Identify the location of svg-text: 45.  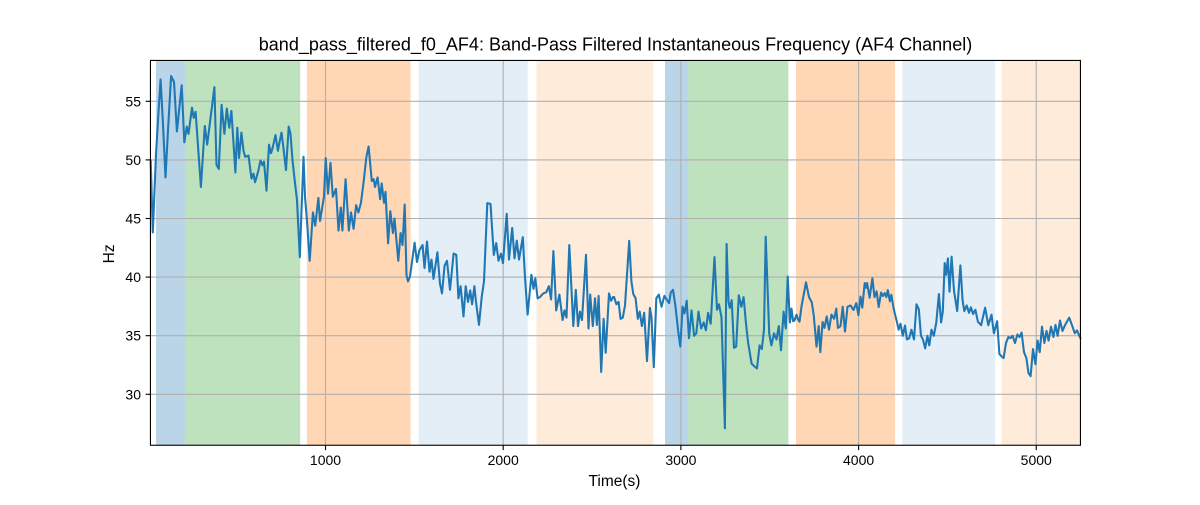
(133, 219).